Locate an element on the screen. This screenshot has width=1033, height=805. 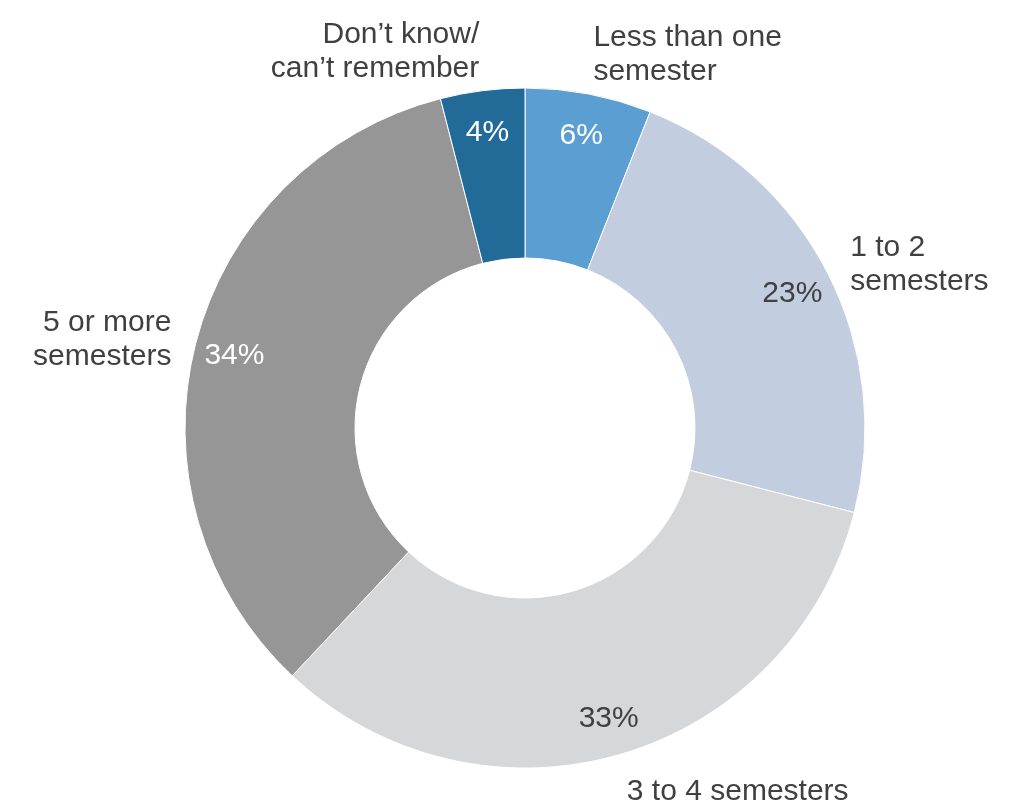
data-label: 34% is located at coordinates (234, 353).